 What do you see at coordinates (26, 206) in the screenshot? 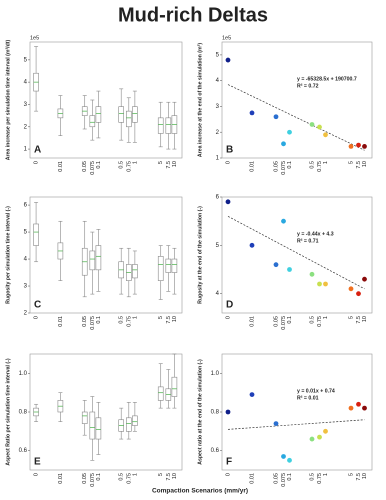
I see `y-tick-label: 6` at bounding box center [26, 206].